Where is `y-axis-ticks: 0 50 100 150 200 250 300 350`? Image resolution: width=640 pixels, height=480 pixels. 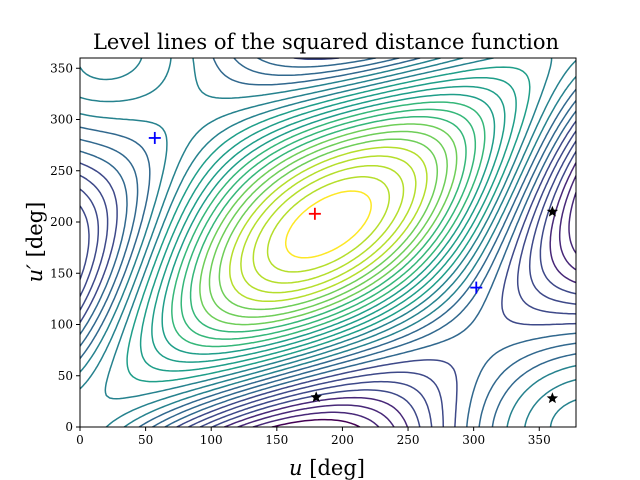
y-axis-ticks: 0 50 100 150 200 250 300 350 is located at coordinates (65, 247).